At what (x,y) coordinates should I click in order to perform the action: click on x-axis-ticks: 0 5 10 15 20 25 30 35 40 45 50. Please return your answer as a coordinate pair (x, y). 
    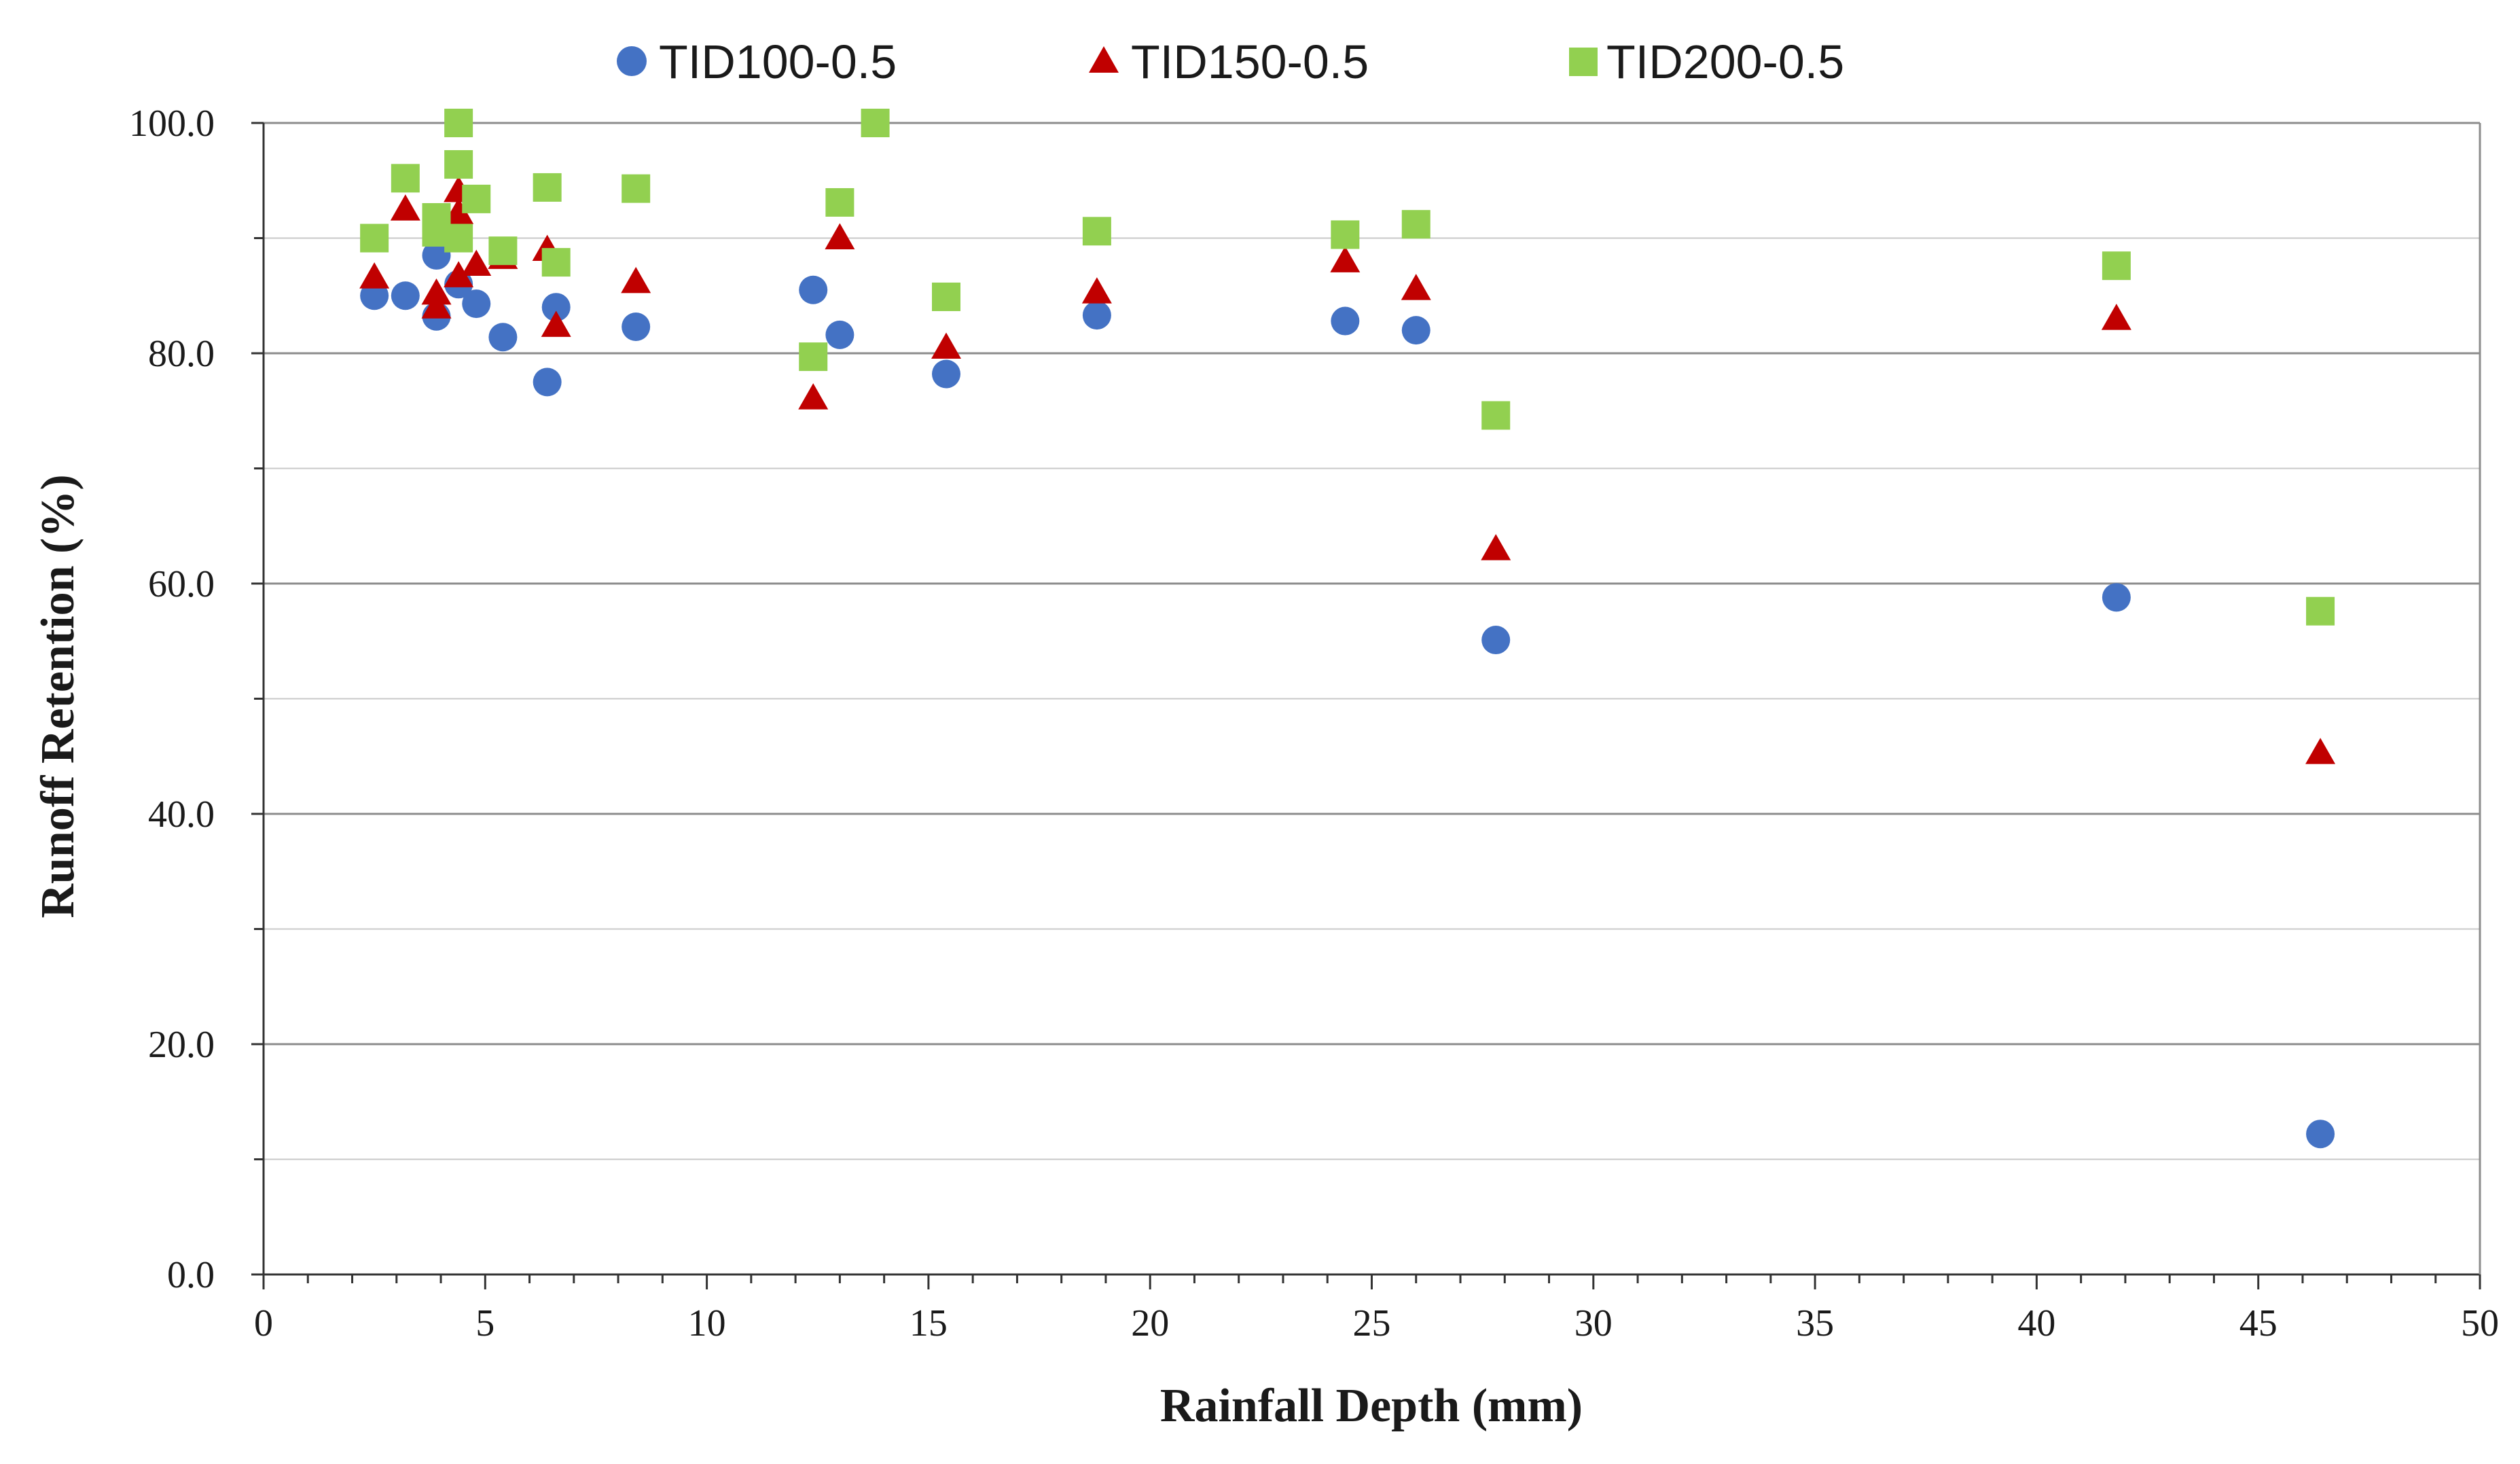
    Looking at the image, I should click on (1376, 1309).